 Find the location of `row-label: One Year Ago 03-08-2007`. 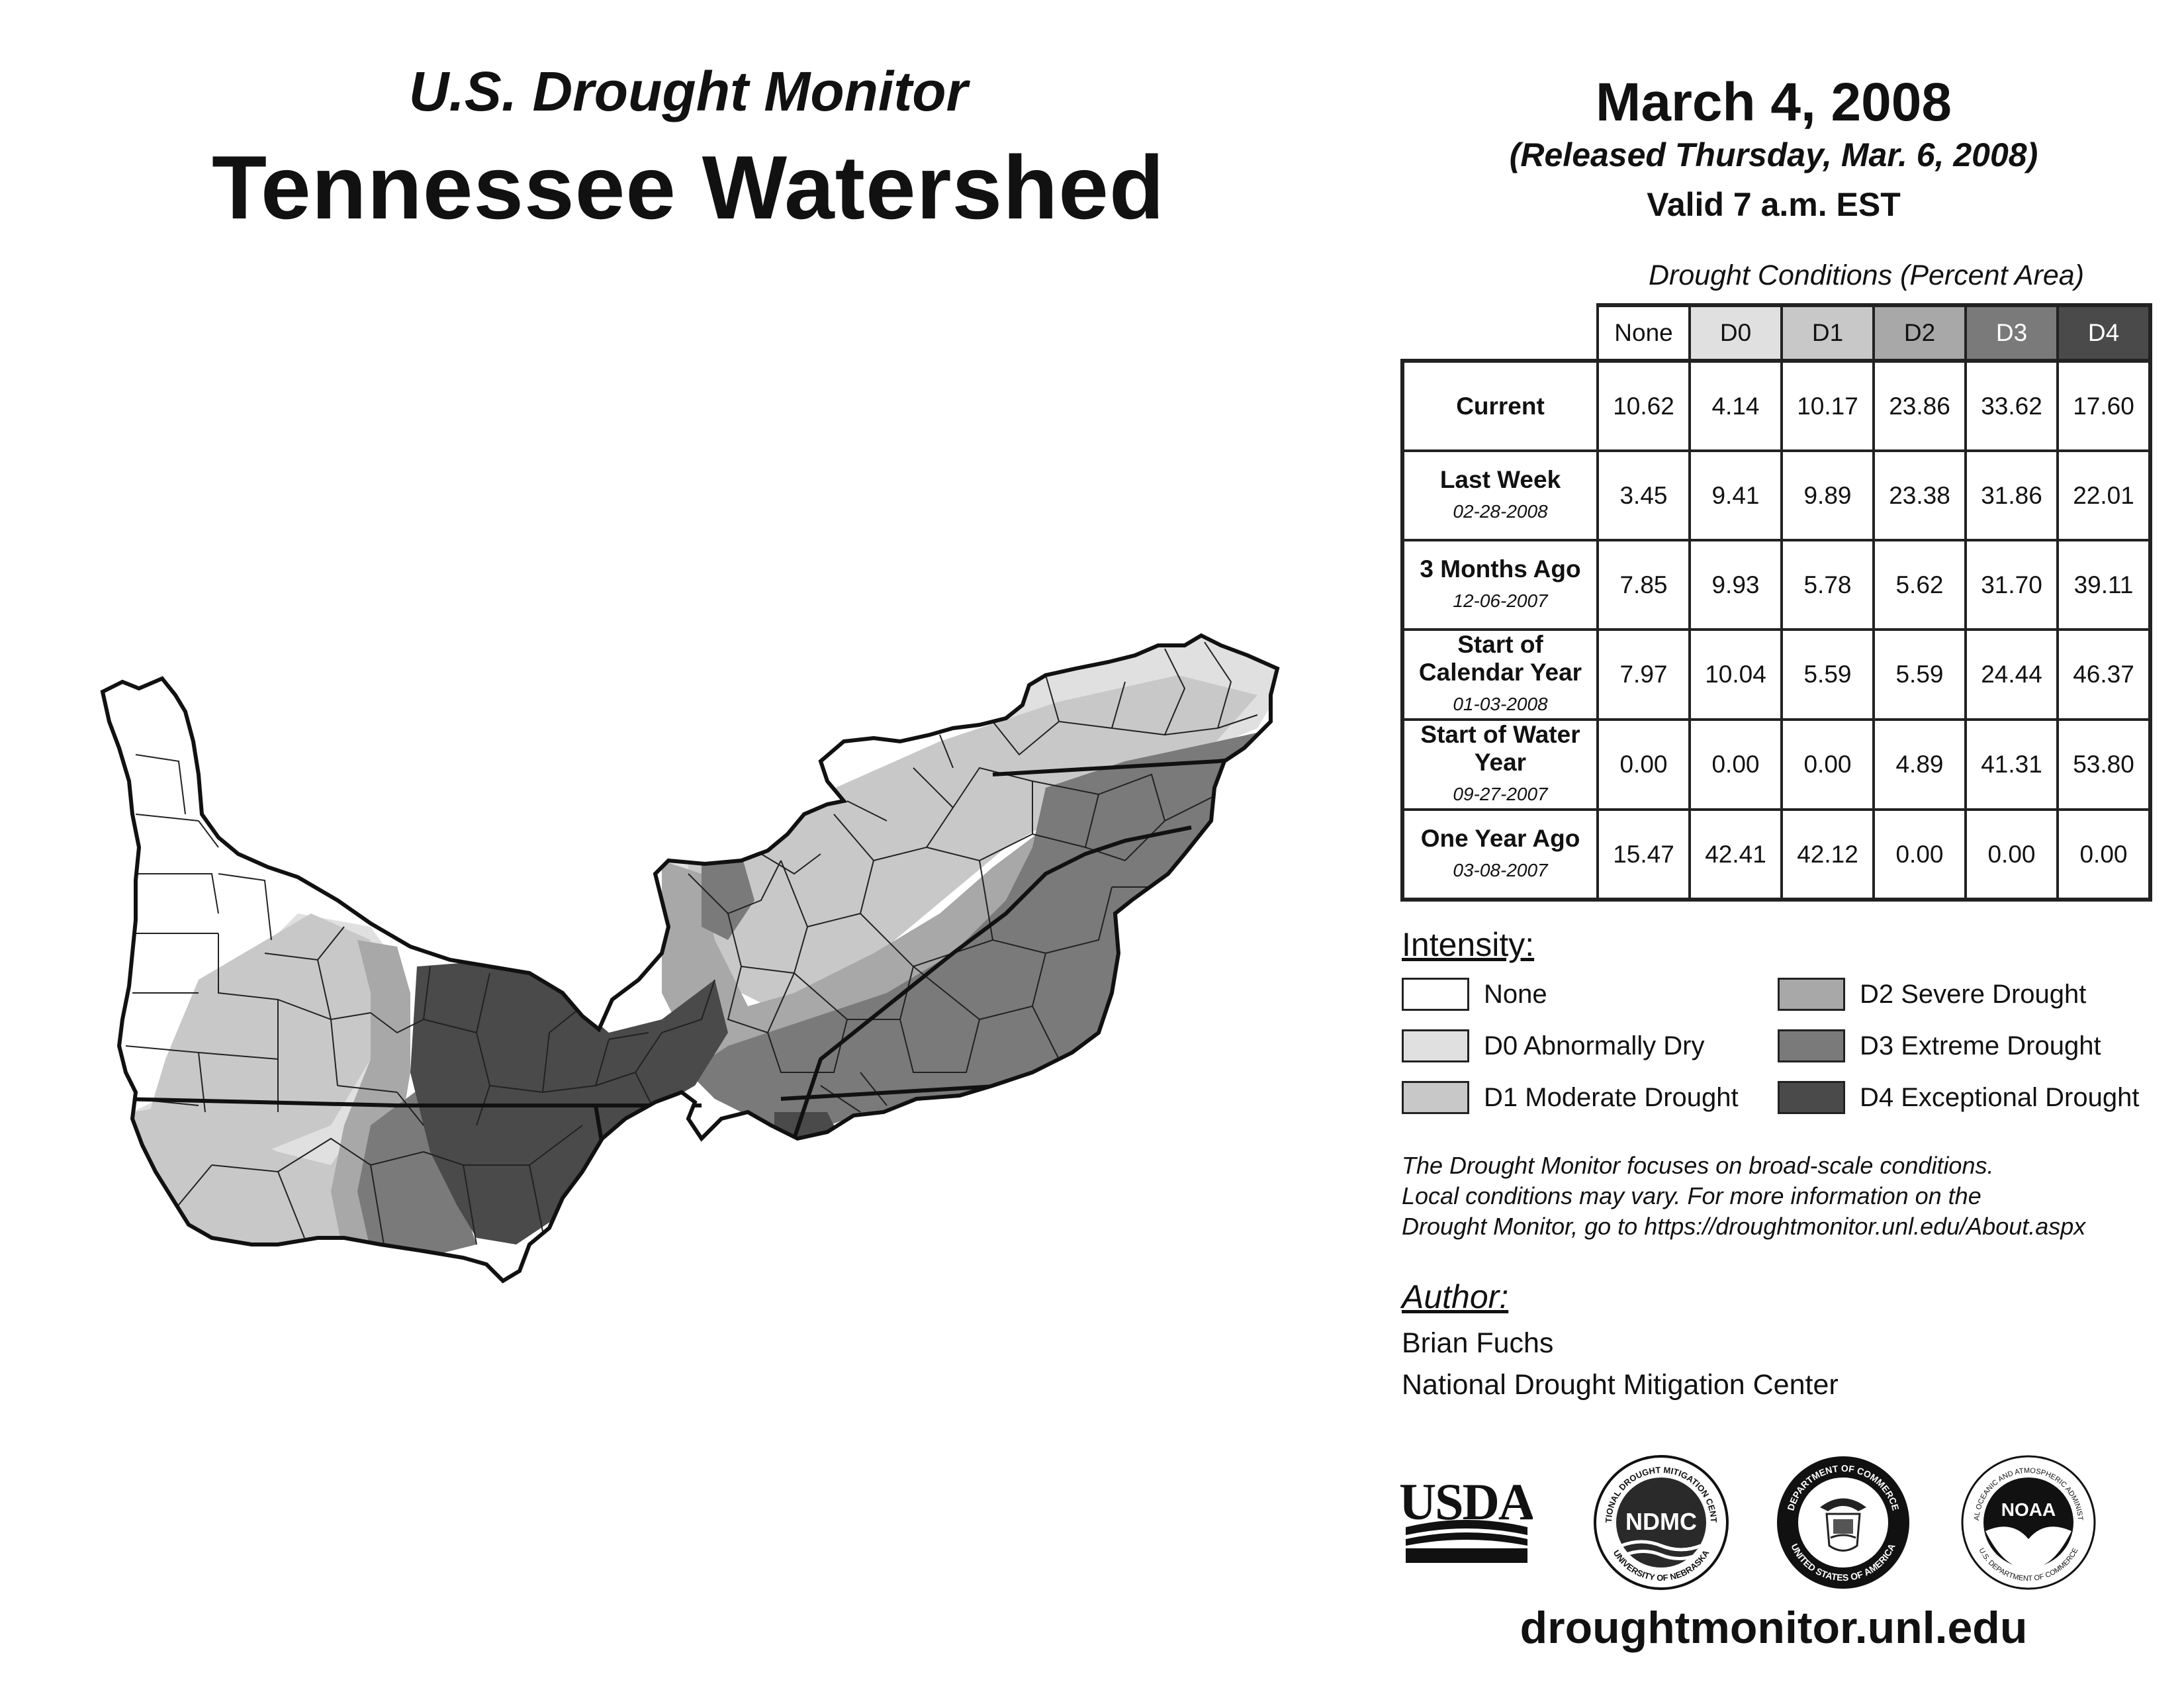

row-label: One Year Ago 03-08-2007 is located at coordinates (1499, 855).